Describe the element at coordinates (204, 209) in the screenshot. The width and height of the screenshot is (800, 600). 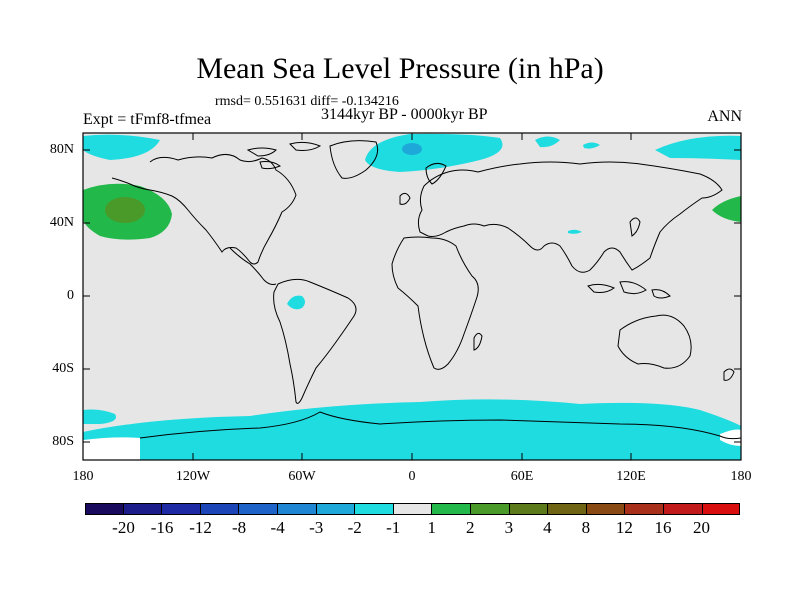
I see `coast-north-america` at that location.